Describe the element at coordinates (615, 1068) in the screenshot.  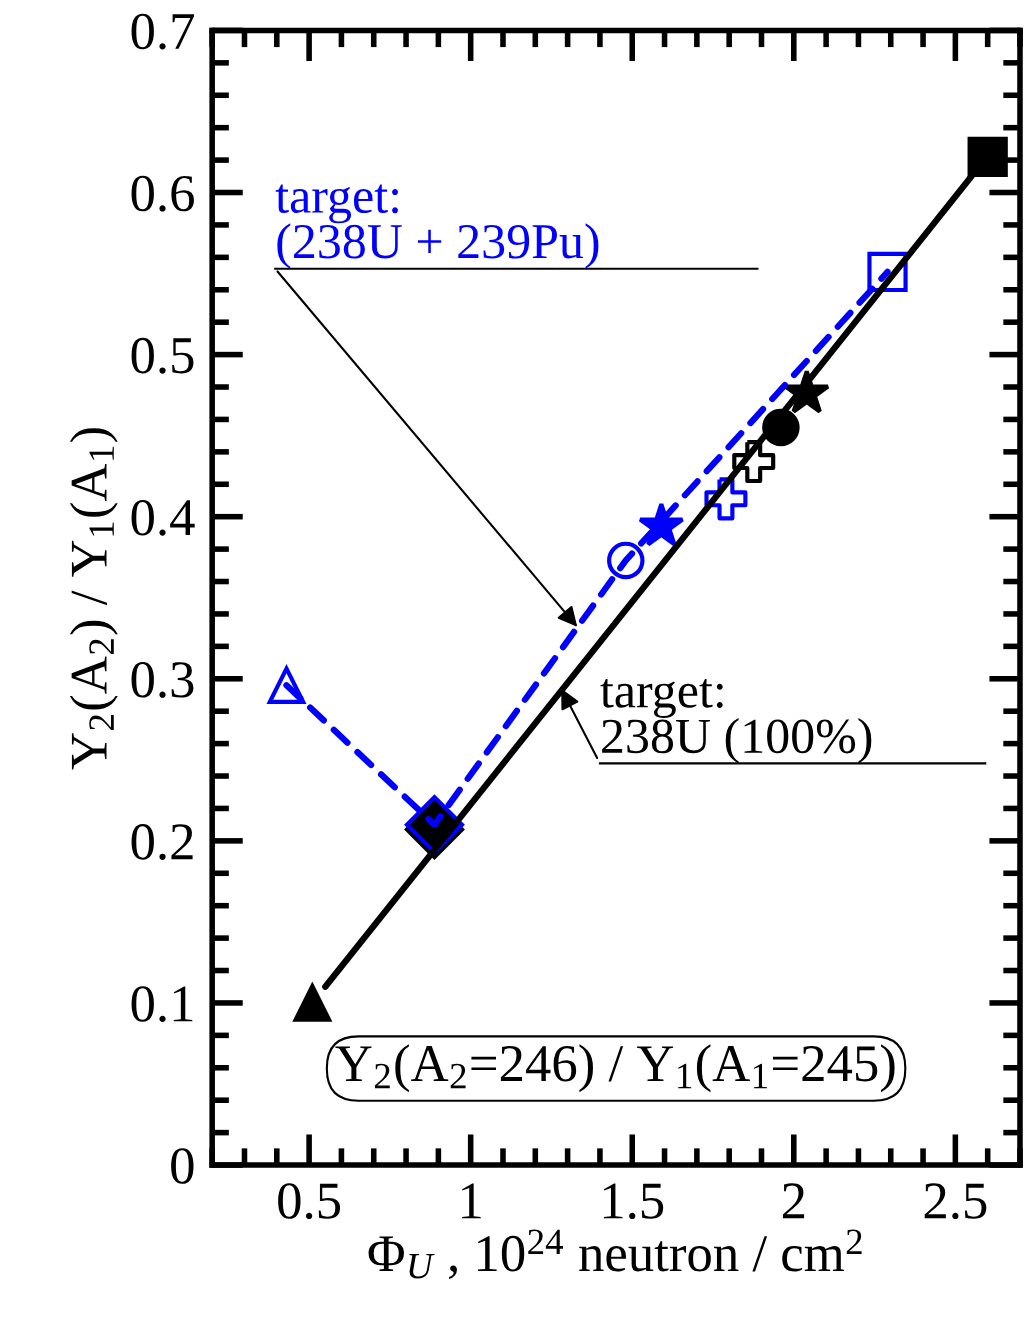
I see `text: Y$_{2}$(A$_{2}$=246) / Y$_{1}$(A$_{1}$=245)` at that location.